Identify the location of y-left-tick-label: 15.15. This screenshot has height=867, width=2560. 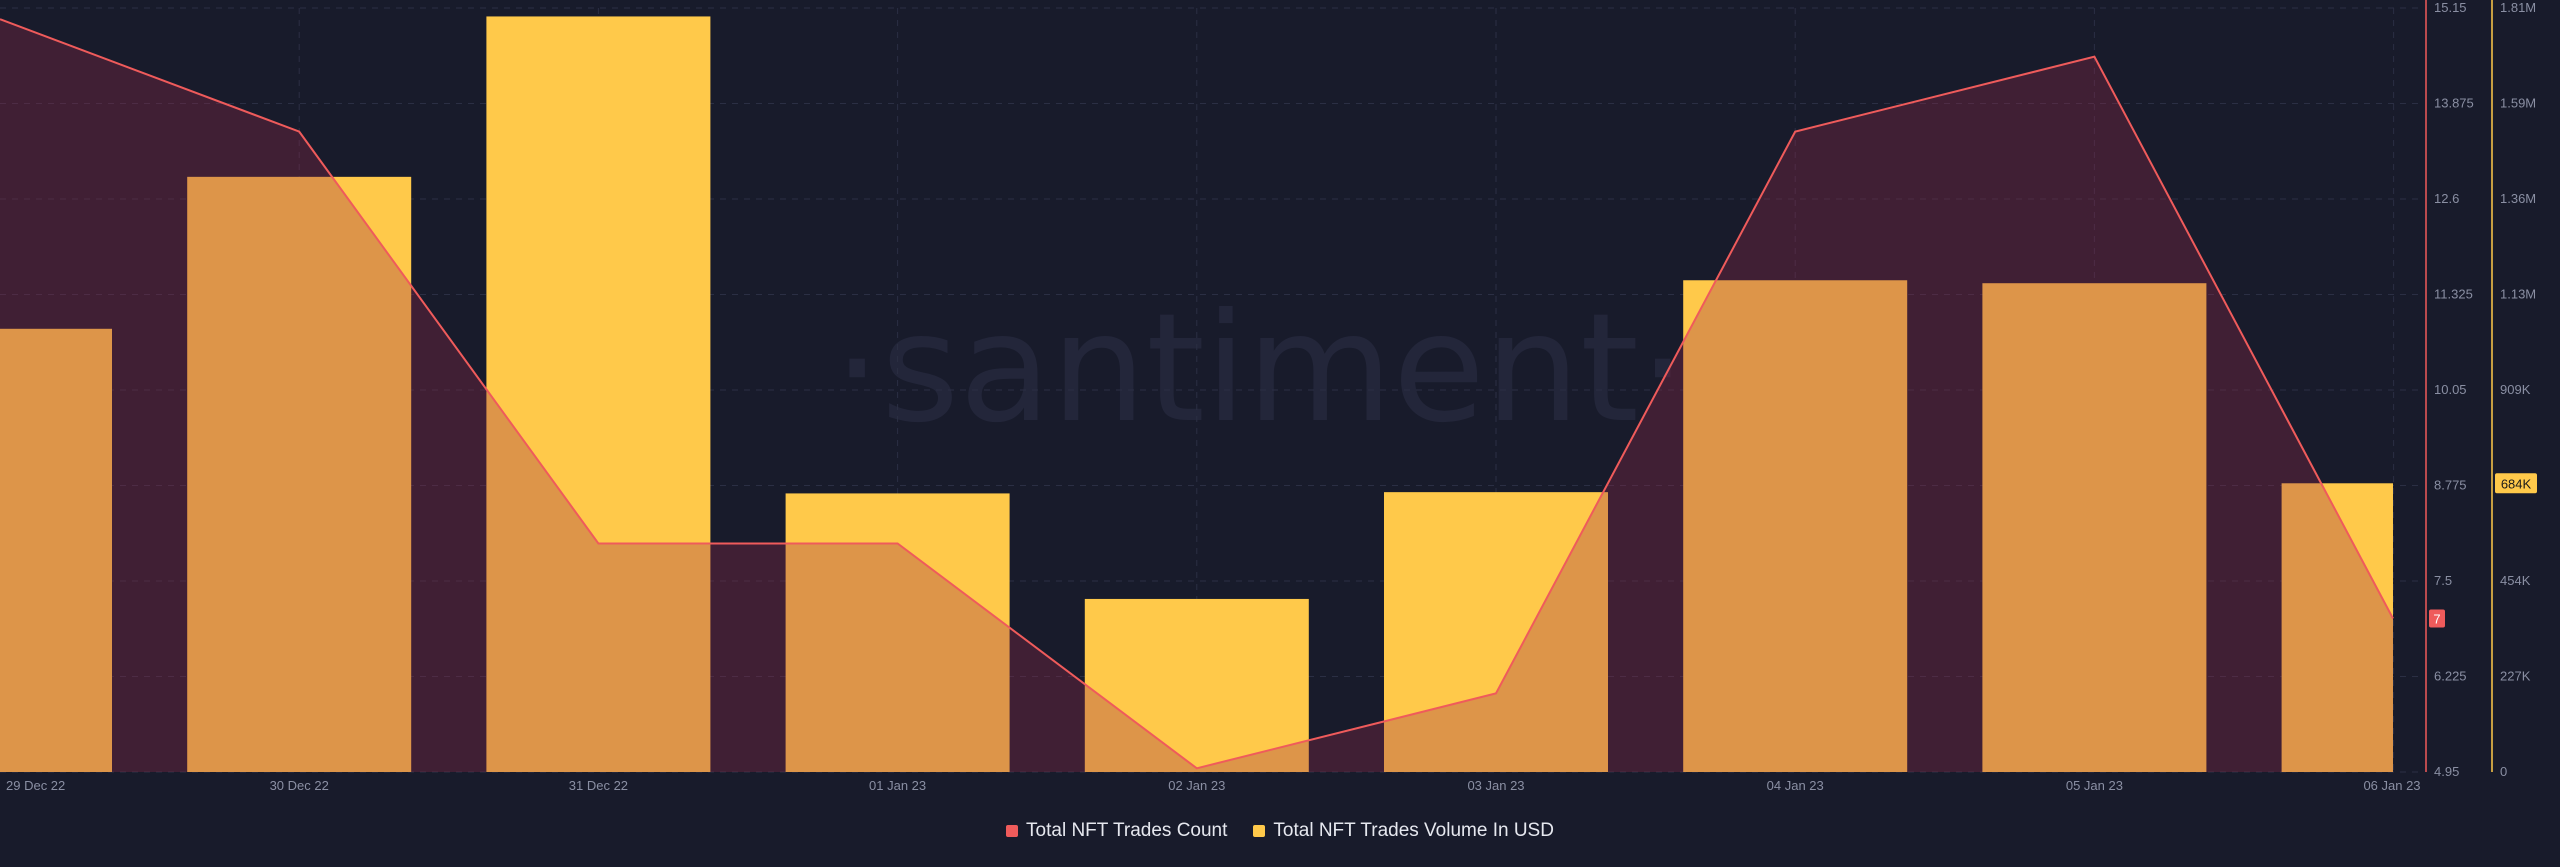
(2450, 7).